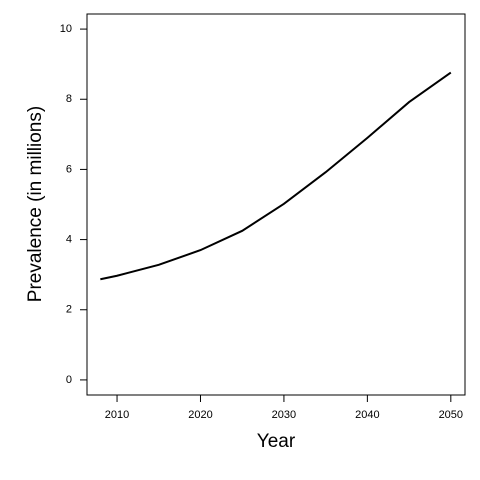 The height and width of the screenshot is (480, 480). I want to click on x-tick-label: 2030, so click(284, 415).